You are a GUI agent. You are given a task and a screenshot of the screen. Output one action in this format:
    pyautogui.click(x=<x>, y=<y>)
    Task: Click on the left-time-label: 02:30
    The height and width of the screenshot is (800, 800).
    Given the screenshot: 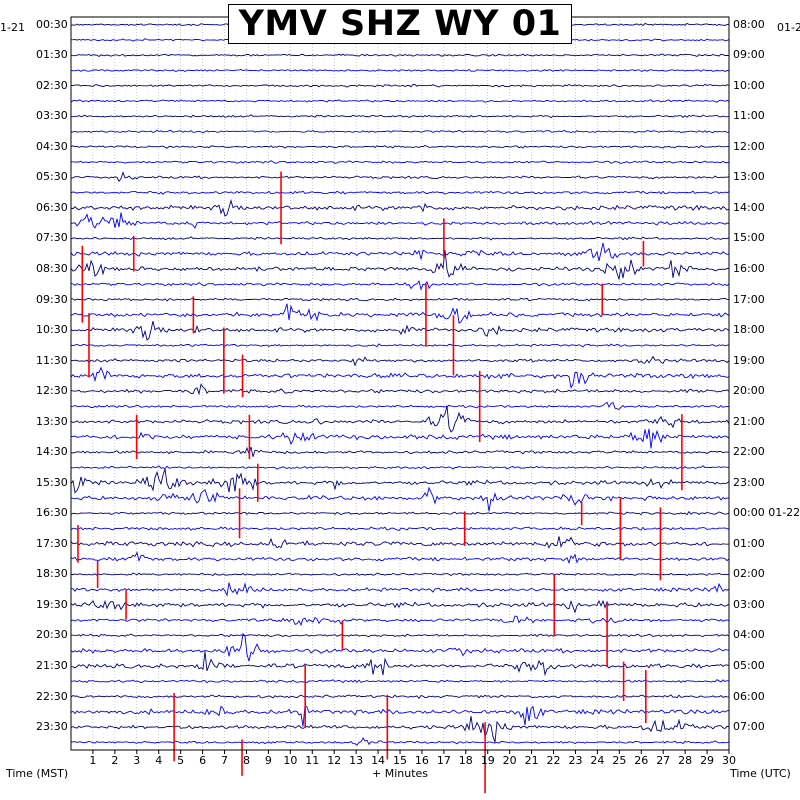 What is the action you would take?
    pyautogui.click(x=52, y=85)
    